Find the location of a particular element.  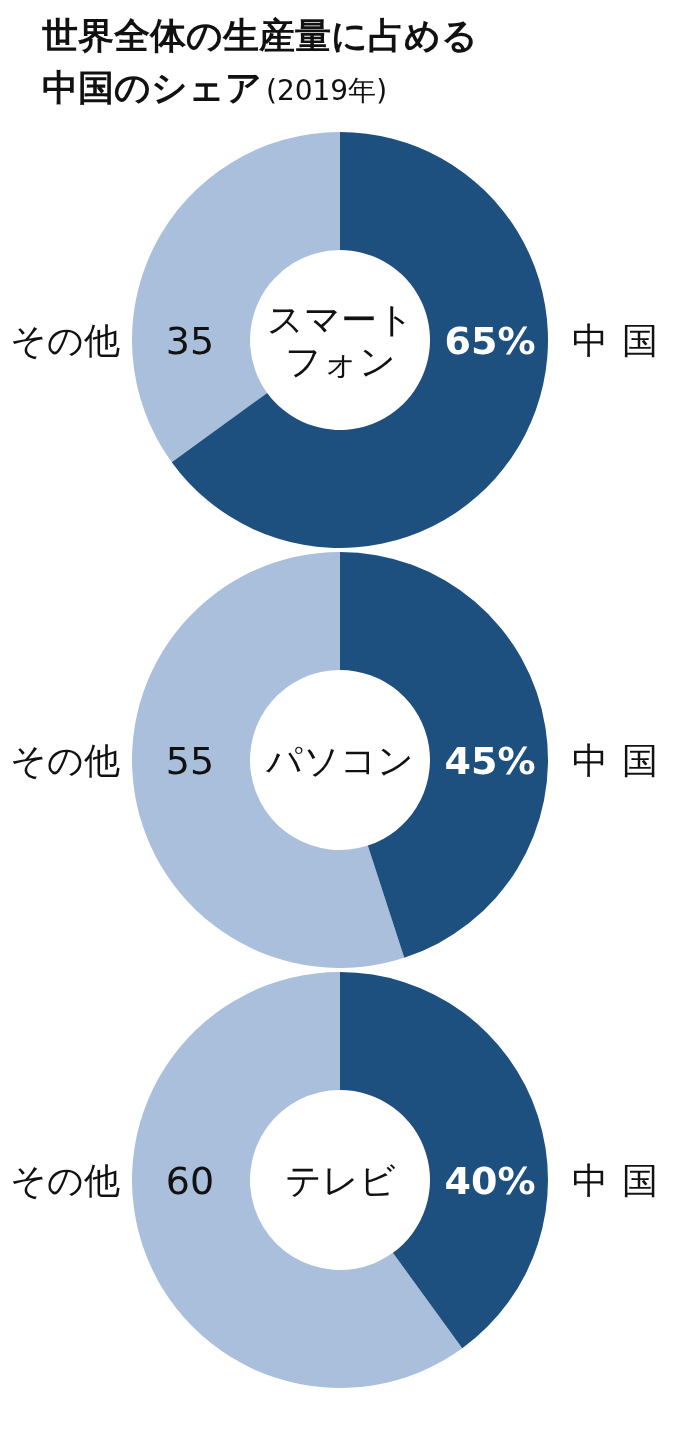

data-label: 65% is located at coordinates (490, 341).